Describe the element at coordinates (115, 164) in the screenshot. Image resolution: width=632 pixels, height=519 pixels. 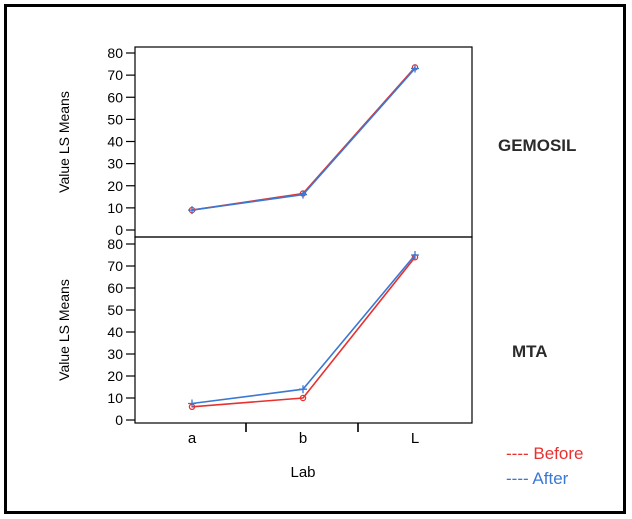
I see `y-tick-label-0-3: 30` at that location.